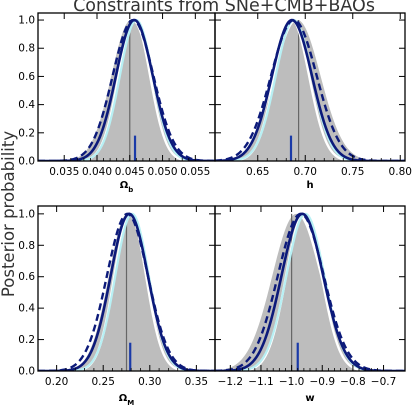  I want to click on x-tick-label: −1.1, so click(261, 382).